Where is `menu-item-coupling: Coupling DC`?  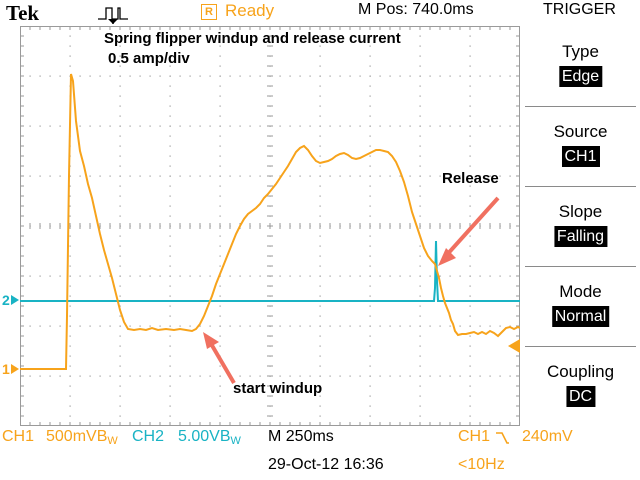 menu-item-coupling: Coupling DC is located at coordinates (580, 386).